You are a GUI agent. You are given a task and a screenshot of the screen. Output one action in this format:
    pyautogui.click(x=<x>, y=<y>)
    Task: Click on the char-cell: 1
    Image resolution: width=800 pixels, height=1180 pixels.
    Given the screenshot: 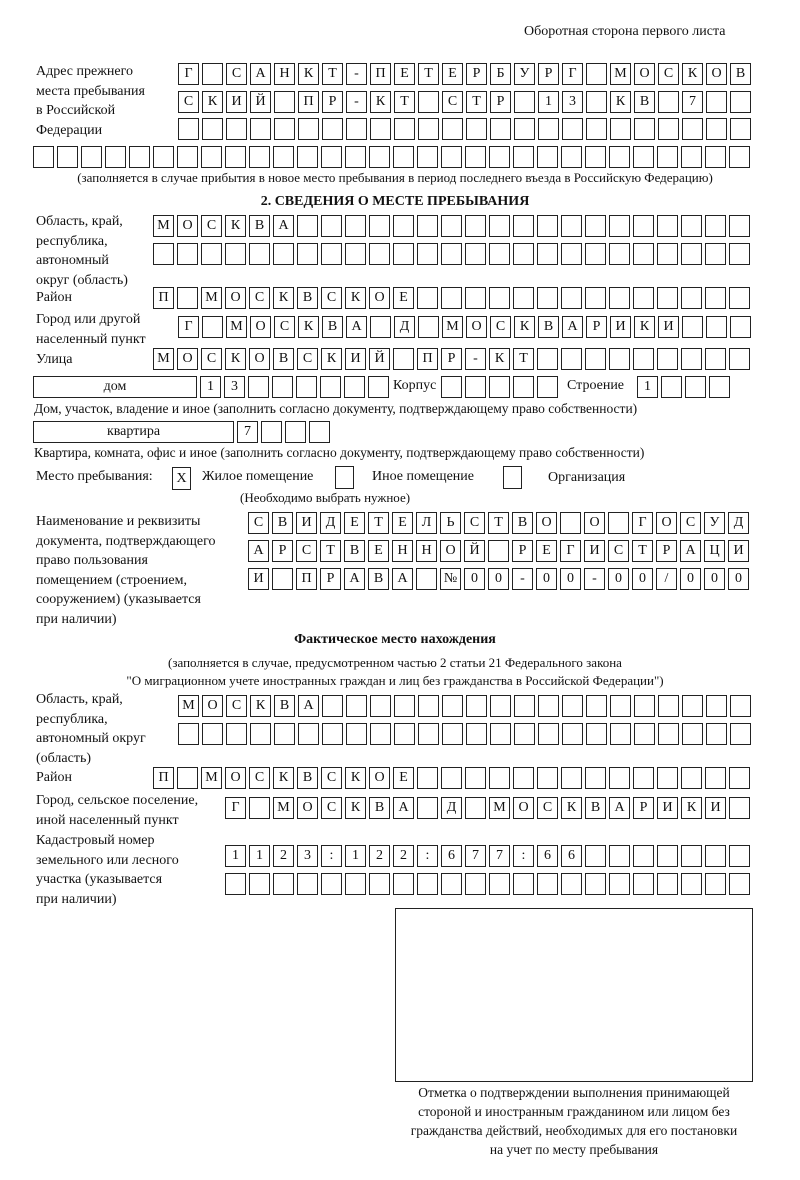 What is the action you would take?
    pyautogui.click(x=548, y=102)
    